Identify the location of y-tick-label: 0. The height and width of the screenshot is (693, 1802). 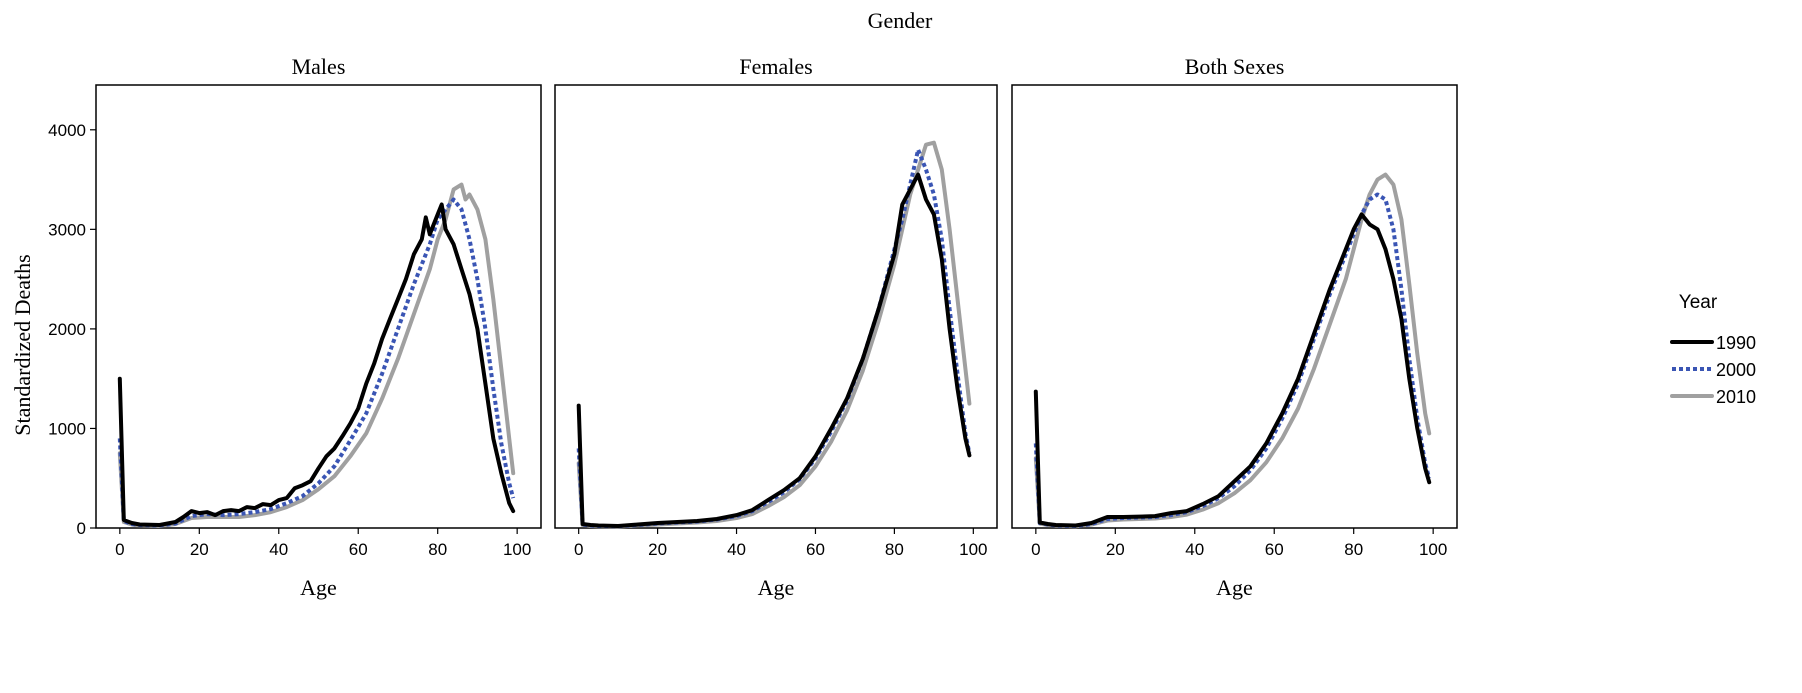
(81, 528).